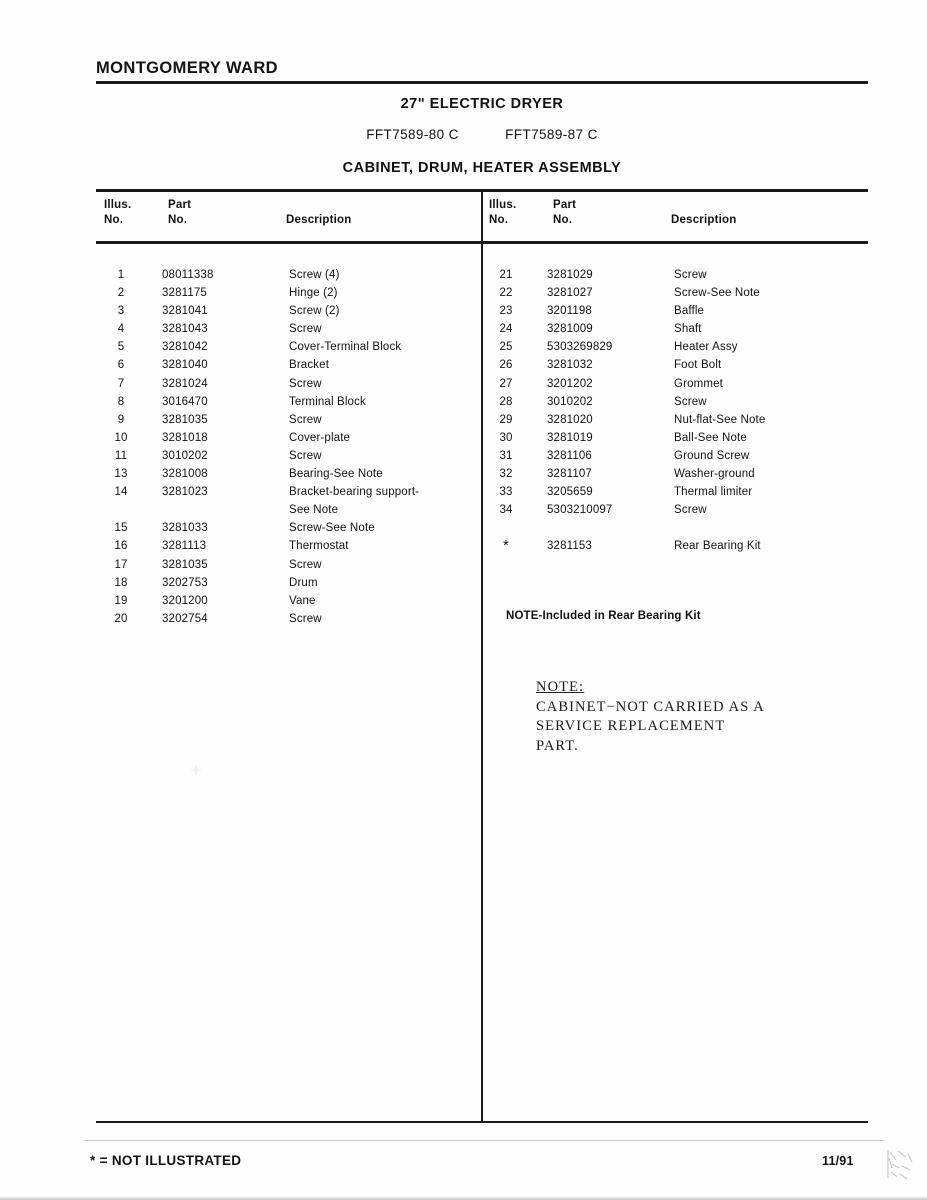  I want to click on cell-illus-no: 22, so click(506, 293).